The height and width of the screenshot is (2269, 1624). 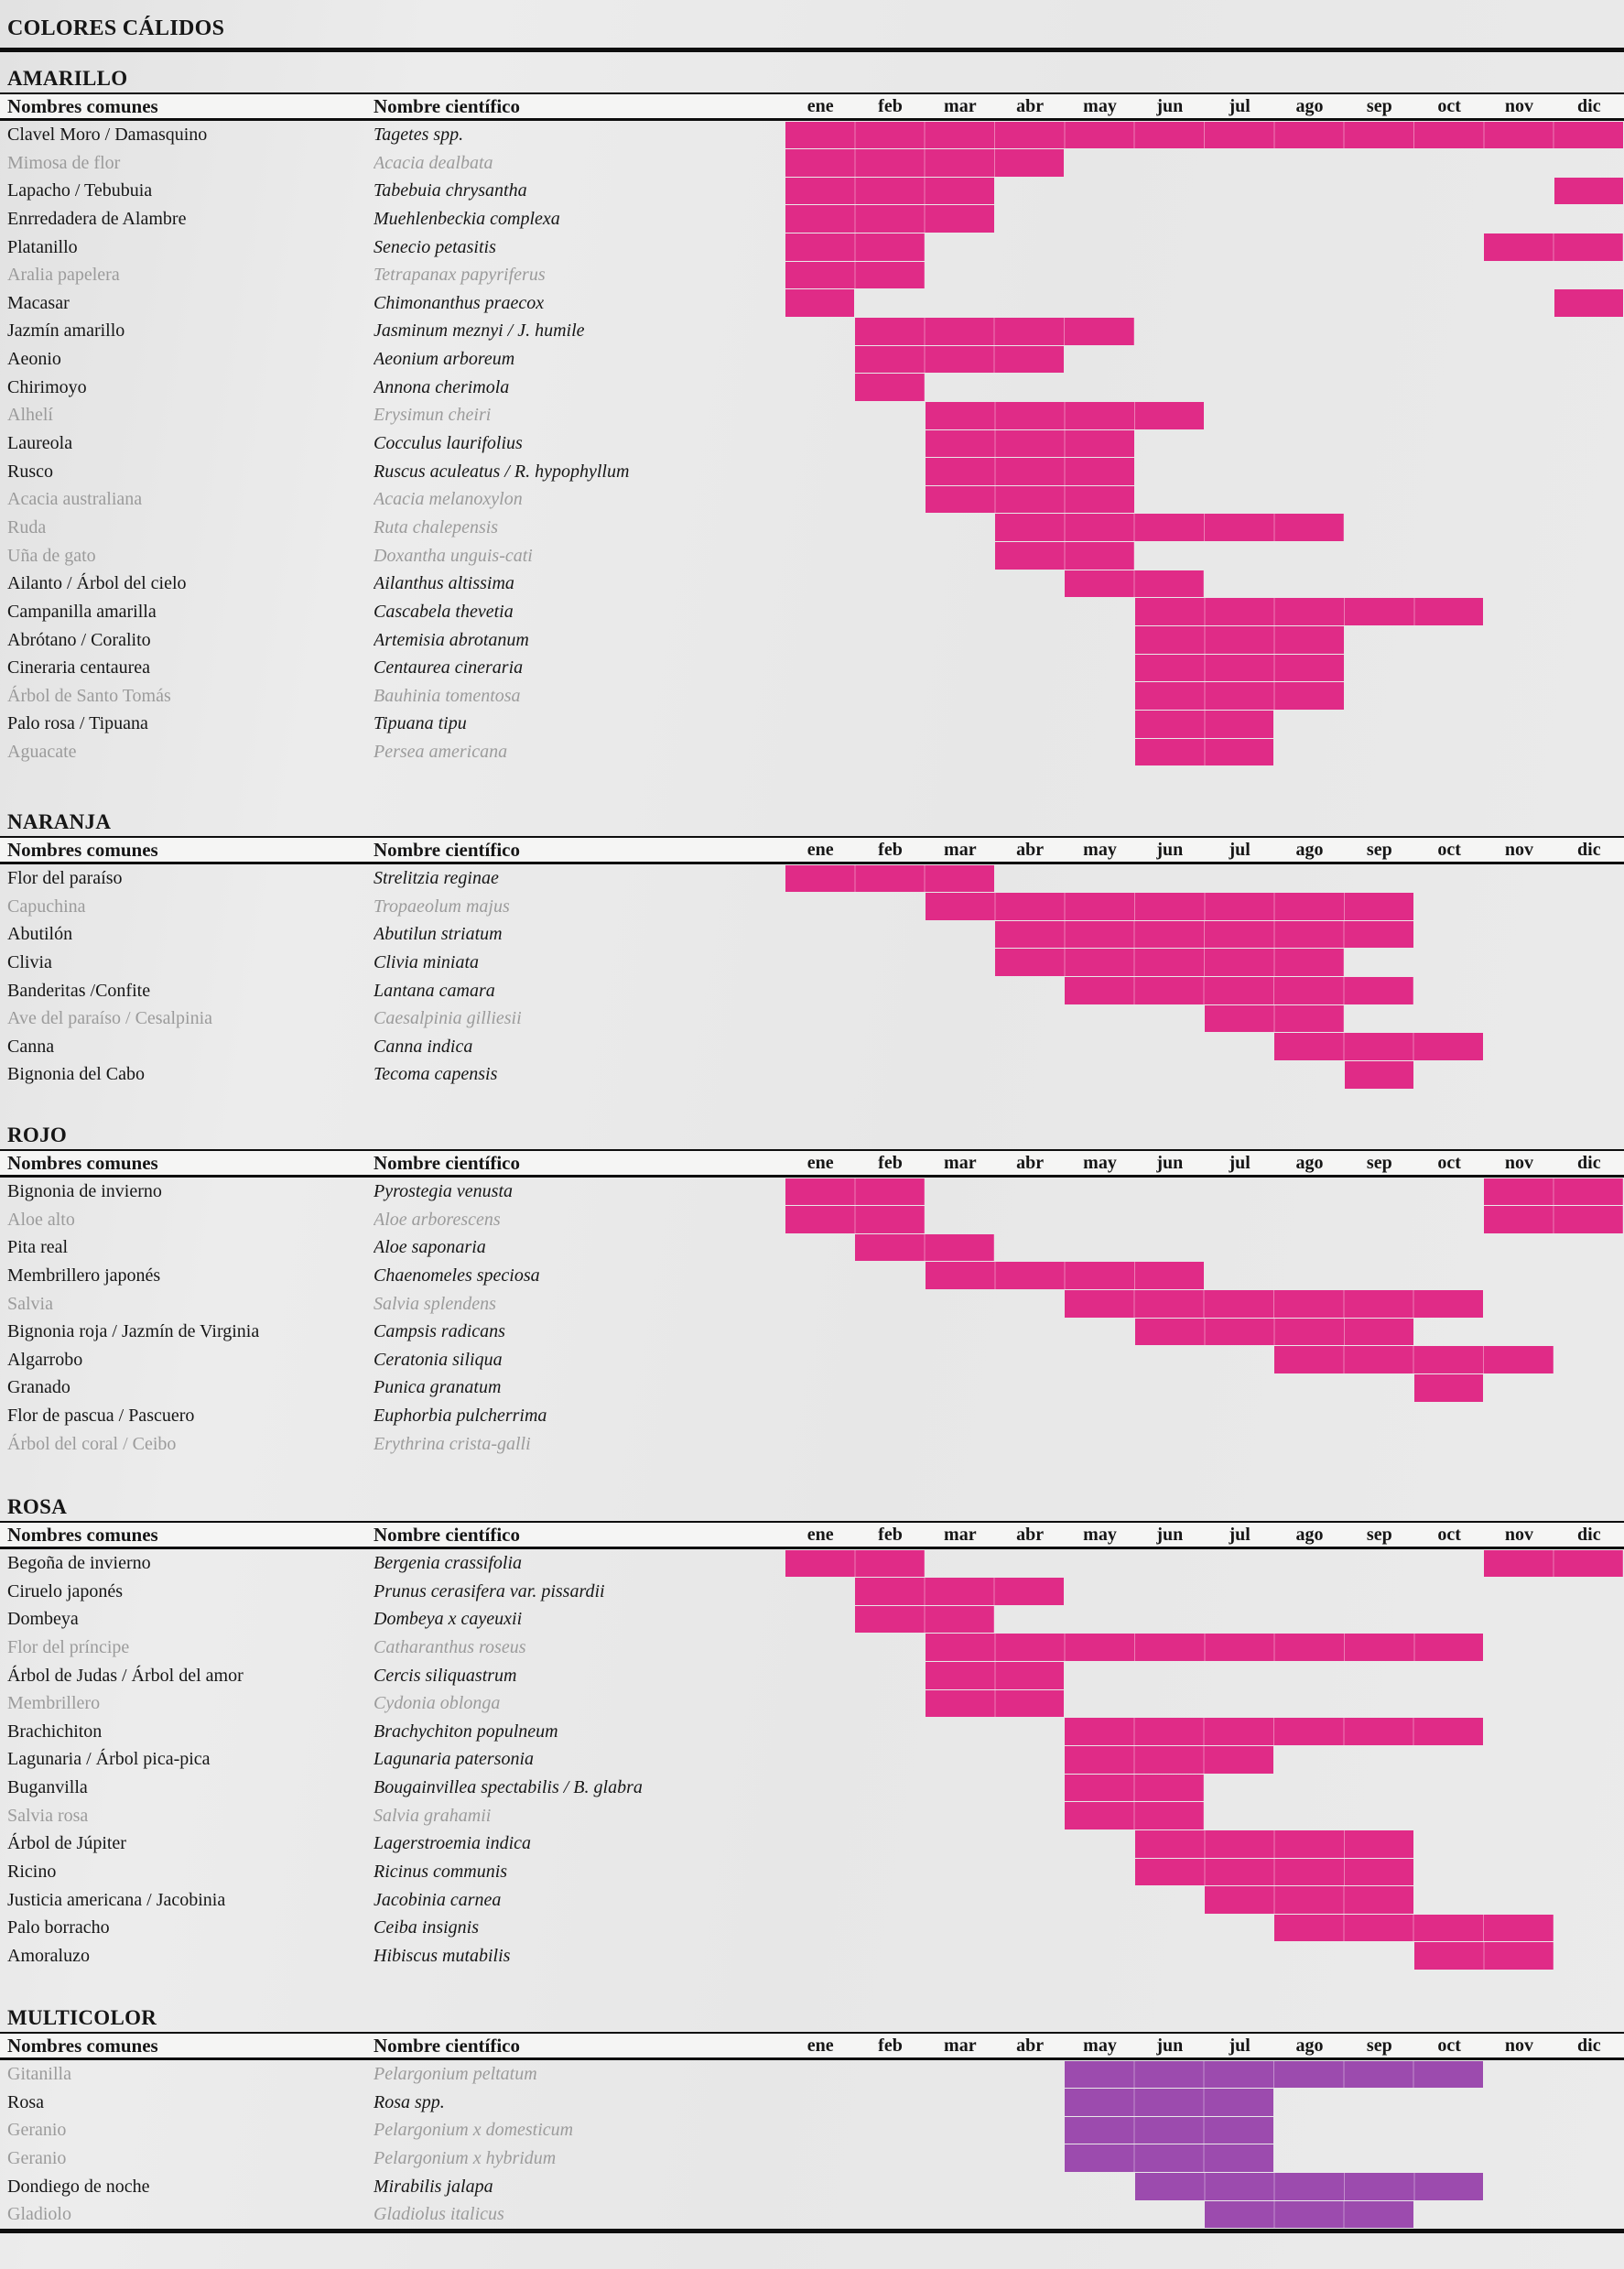 I want to click on table-row: Dombeya Dombeya x cayeuxii, so click(x=812, y=1619).